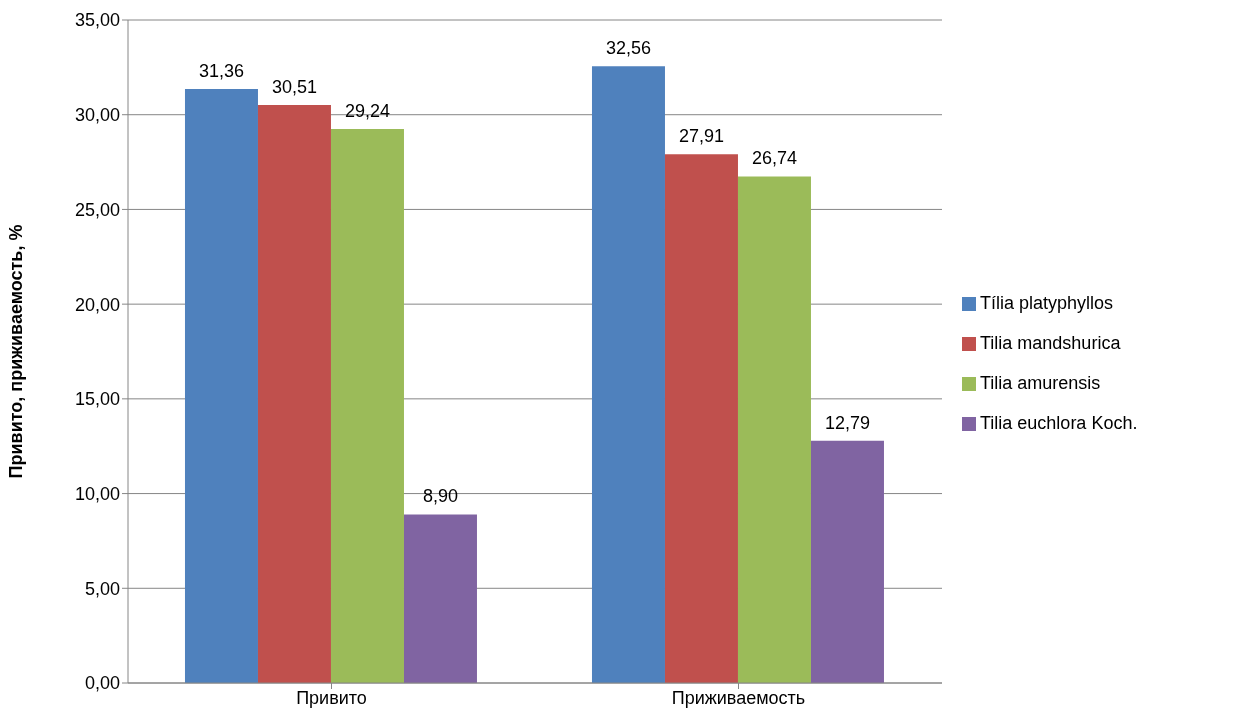  Describe the element at coordinates (97, 304) in the screenshot. I see `y-tick-label: 20,00` at that location.